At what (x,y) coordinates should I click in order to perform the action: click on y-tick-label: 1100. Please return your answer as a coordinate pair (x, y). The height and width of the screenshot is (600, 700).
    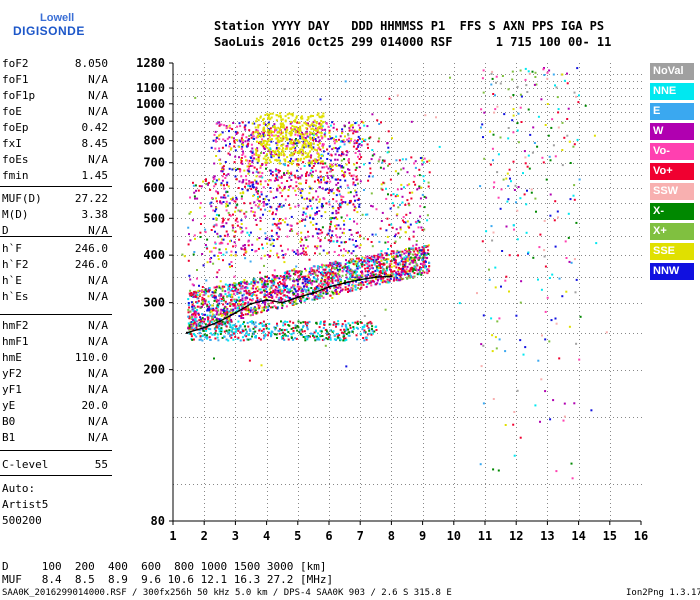
    Looking at the image, I should click on (150, 88).